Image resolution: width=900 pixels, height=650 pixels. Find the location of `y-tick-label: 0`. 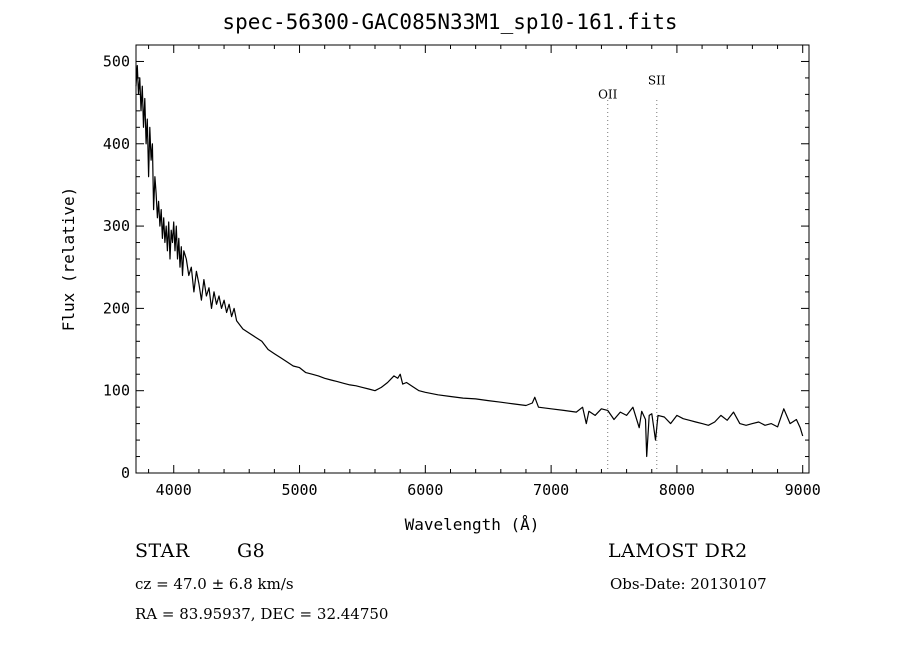

y-tick-label: 0 is located at coordinates (125, 473).